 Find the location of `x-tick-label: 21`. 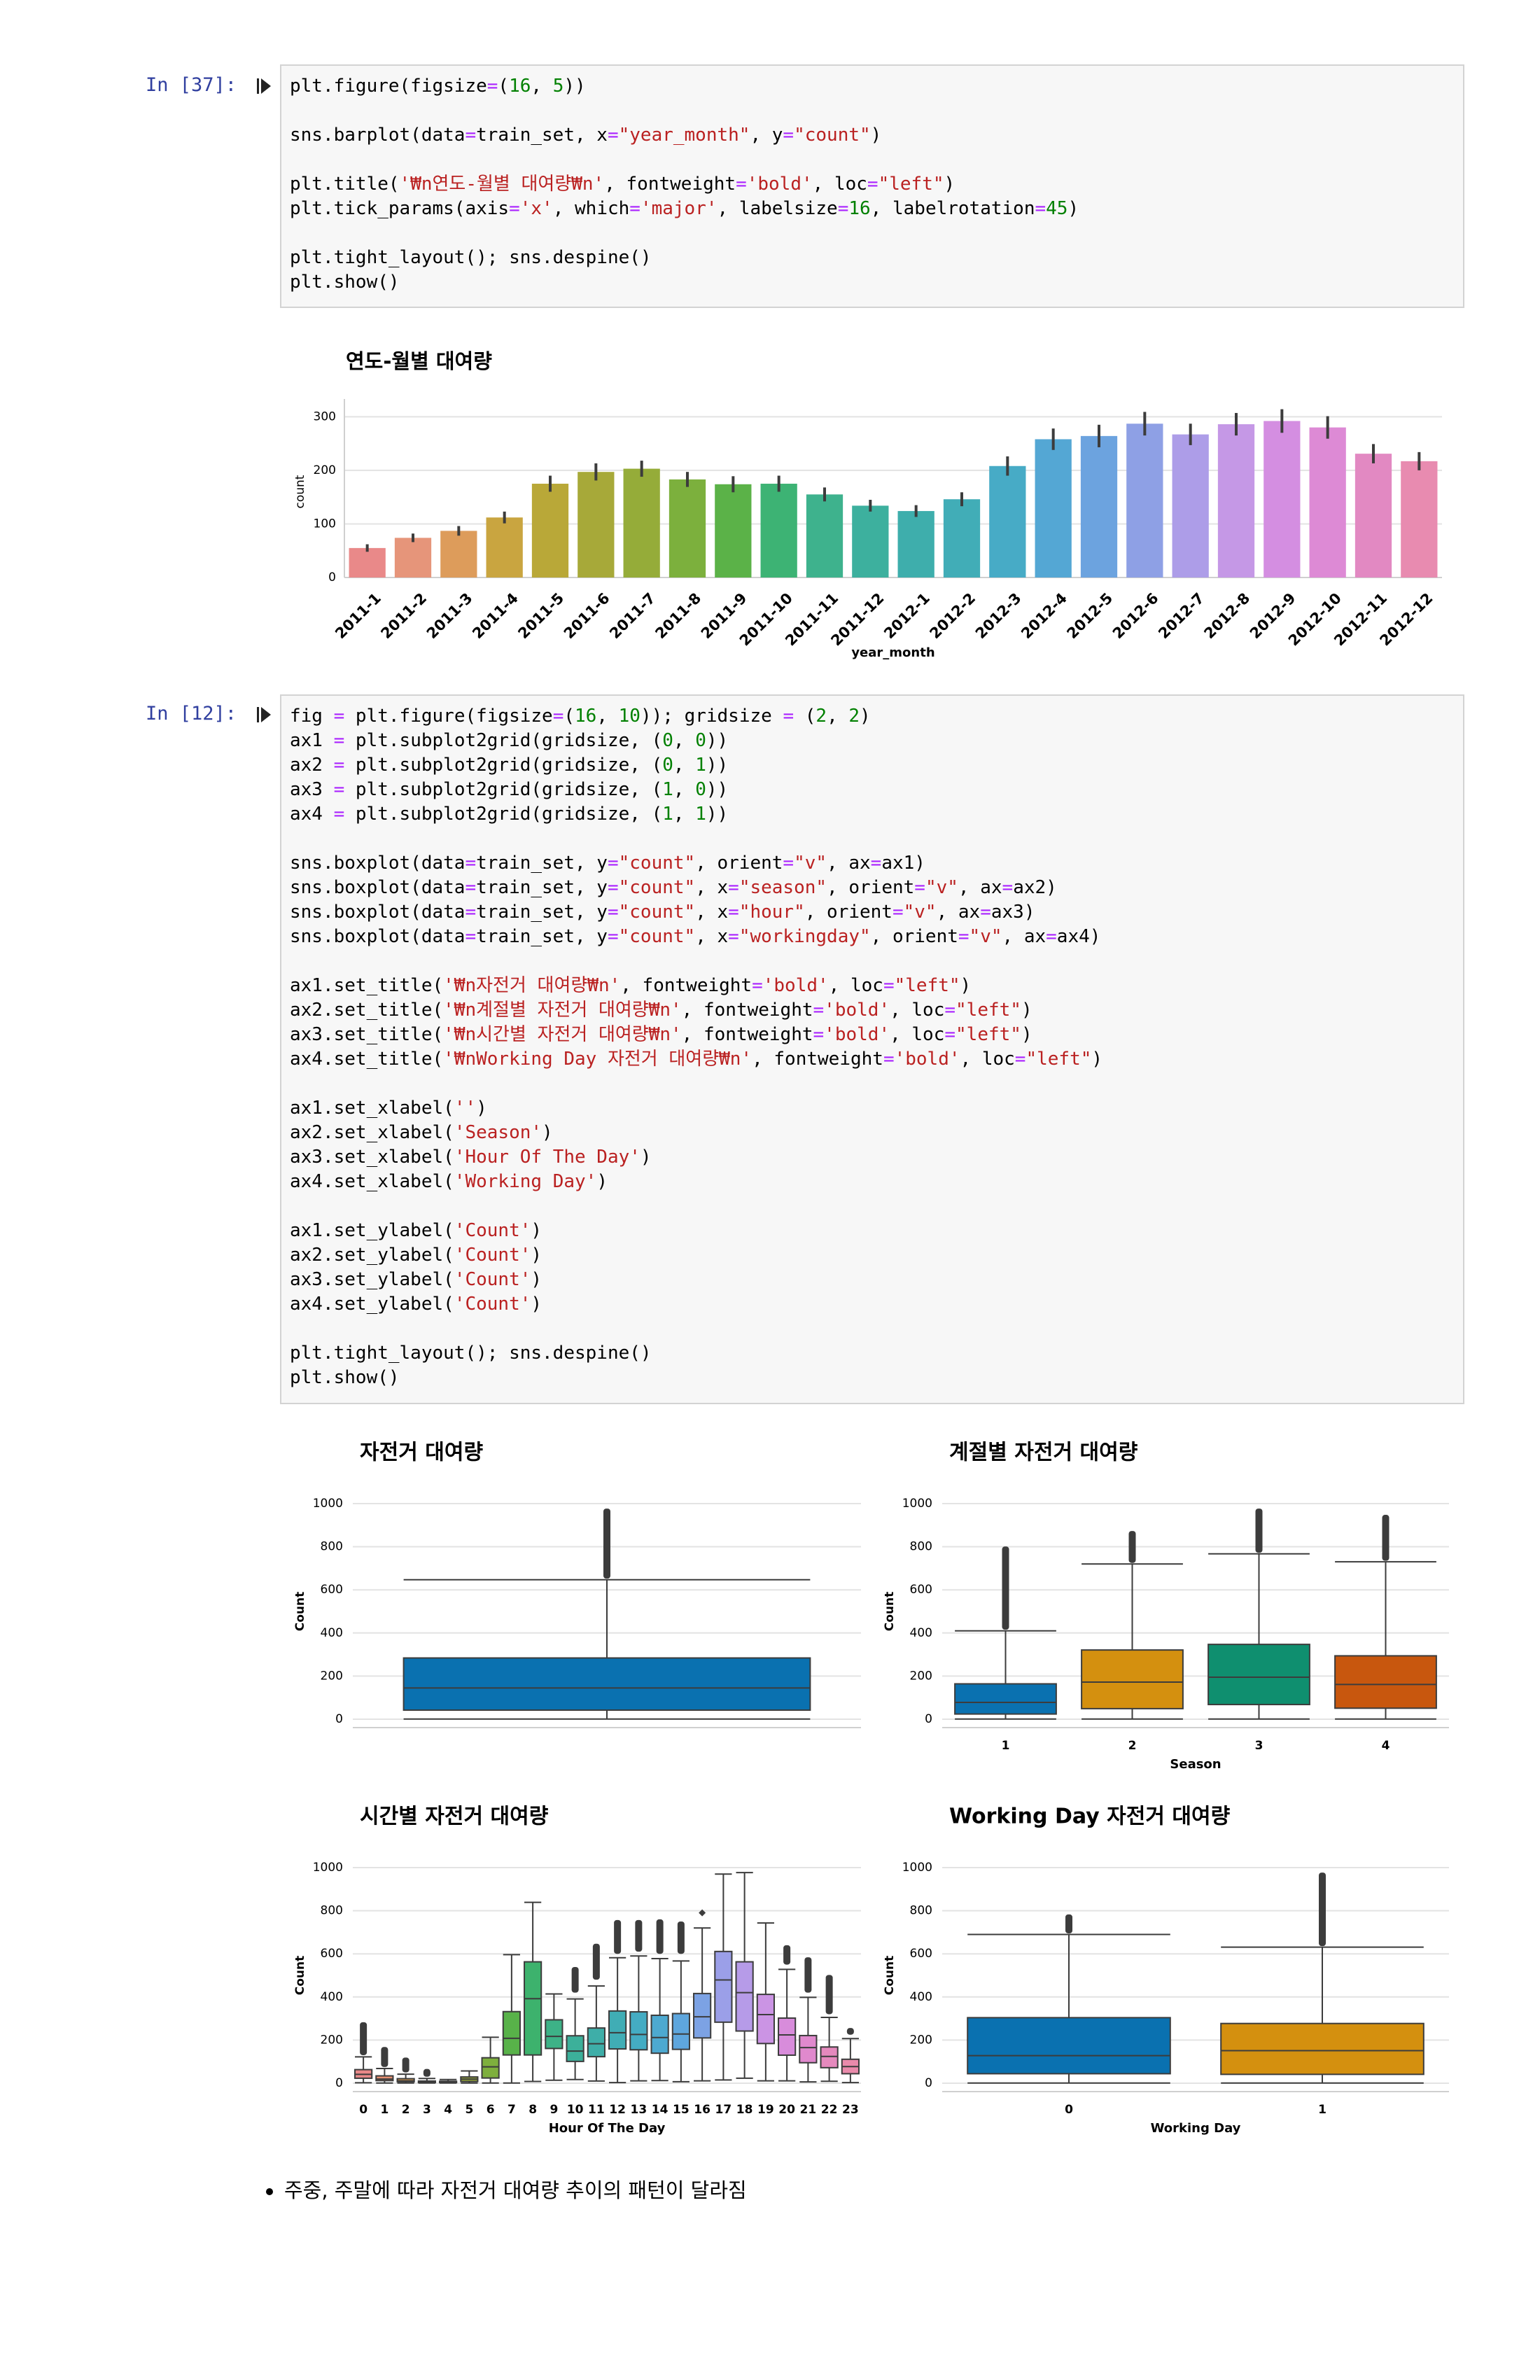

x-tick-label: 21 is located at coordinates (808, 2110).